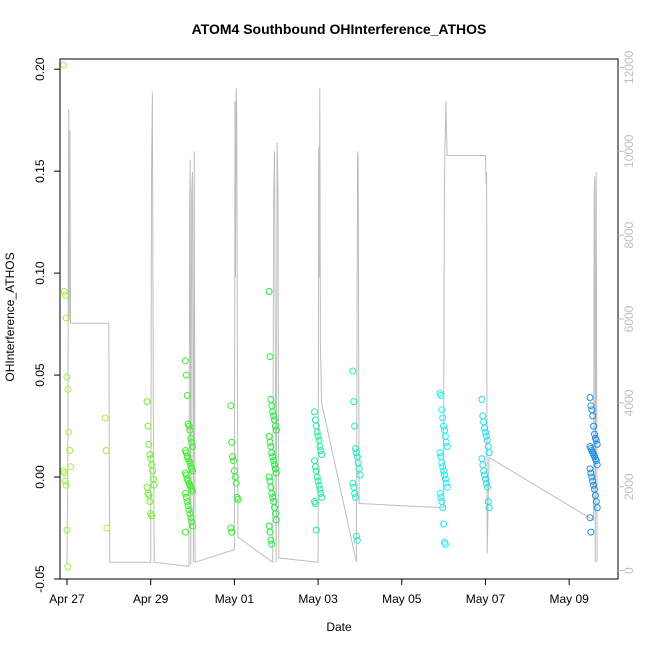 The height and width of the screenshot is (650, 650). What do you see at coordinates (151, 599) in the screenshot?
I see `x-tick-label: Apr 29` at bounding box center [151, 599].